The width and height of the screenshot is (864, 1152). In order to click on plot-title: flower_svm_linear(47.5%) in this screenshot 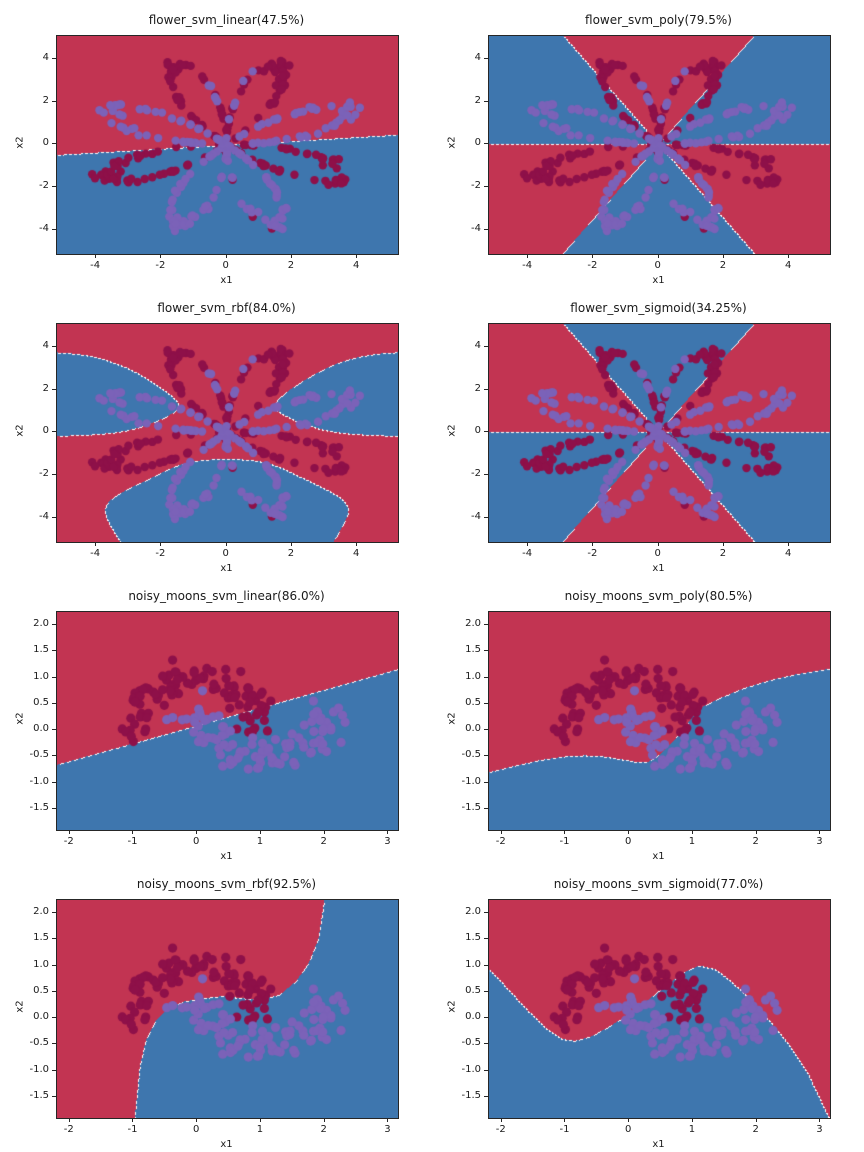, I will do `click(226, 20)`.